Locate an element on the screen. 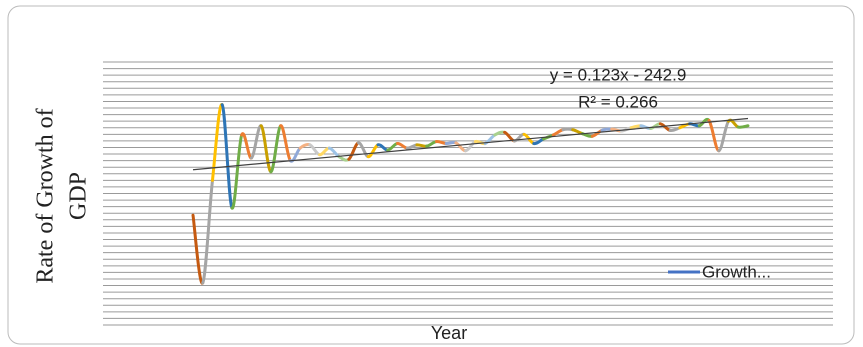 Image resolution: width=863 pixels, height=347 pixels. trendline-r-squared: R² = 0.266 is located at coordinates (618, 101).